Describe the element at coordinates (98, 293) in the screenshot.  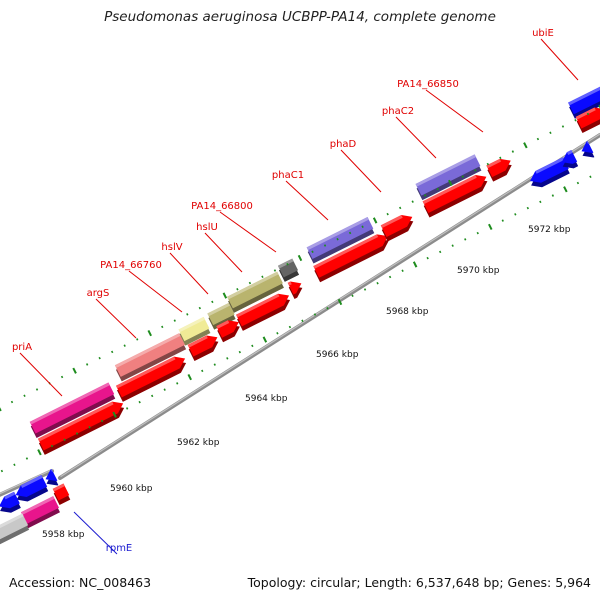
I see `gene-label-args: argS` at that location.